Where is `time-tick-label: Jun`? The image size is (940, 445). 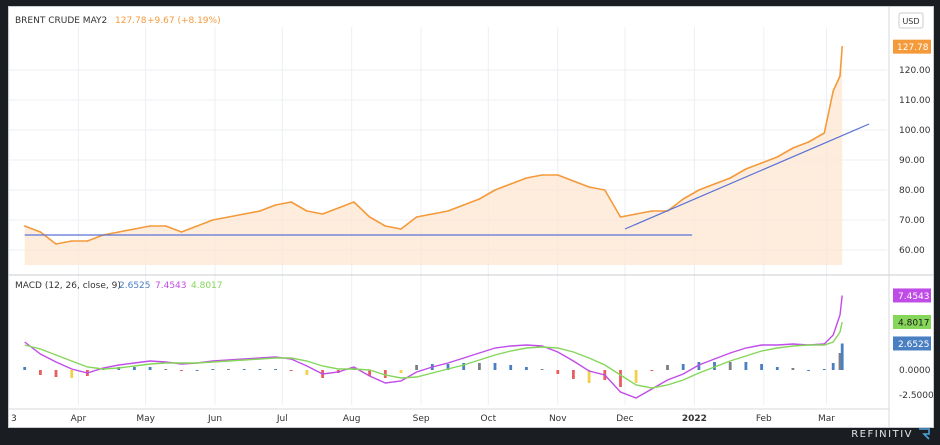
time-tick-label: Jun is located at coordinates (214, 419).